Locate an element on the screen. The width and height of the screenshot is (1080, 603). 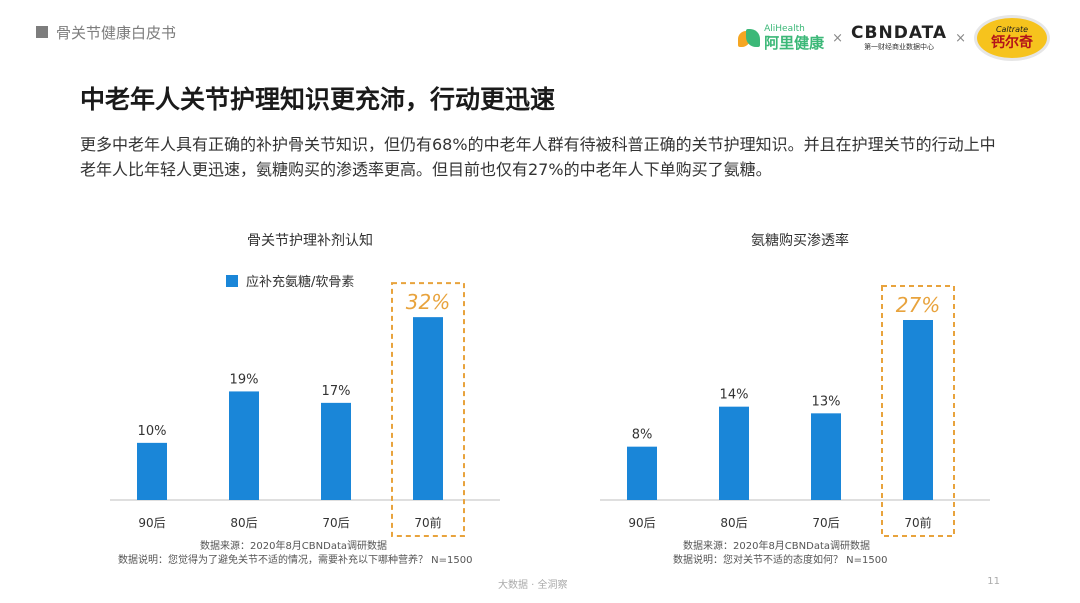
report-title: 骨关节健康白皮书 is located at coordinates (116, 33).